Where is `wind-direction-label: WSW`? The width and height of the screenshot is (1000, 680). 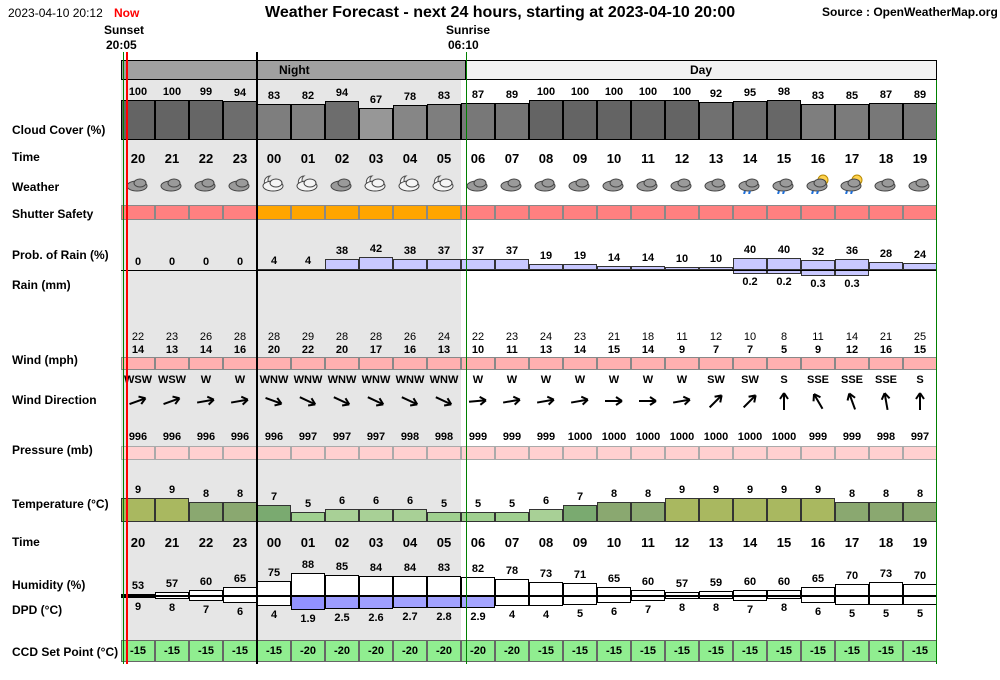
wind-direction-label: WSW is located at coordinates (172, 380).